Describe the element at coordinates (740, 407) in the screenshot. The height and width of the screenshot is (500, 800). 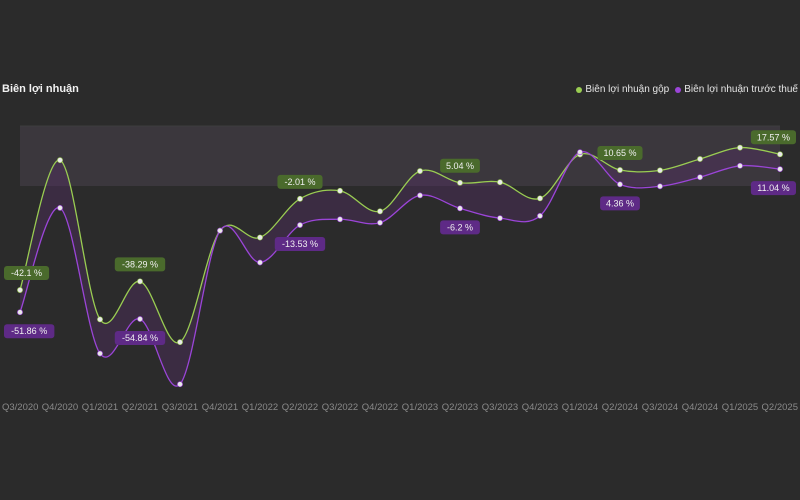
I see `x-tick-label: Q1/2025` at that location.